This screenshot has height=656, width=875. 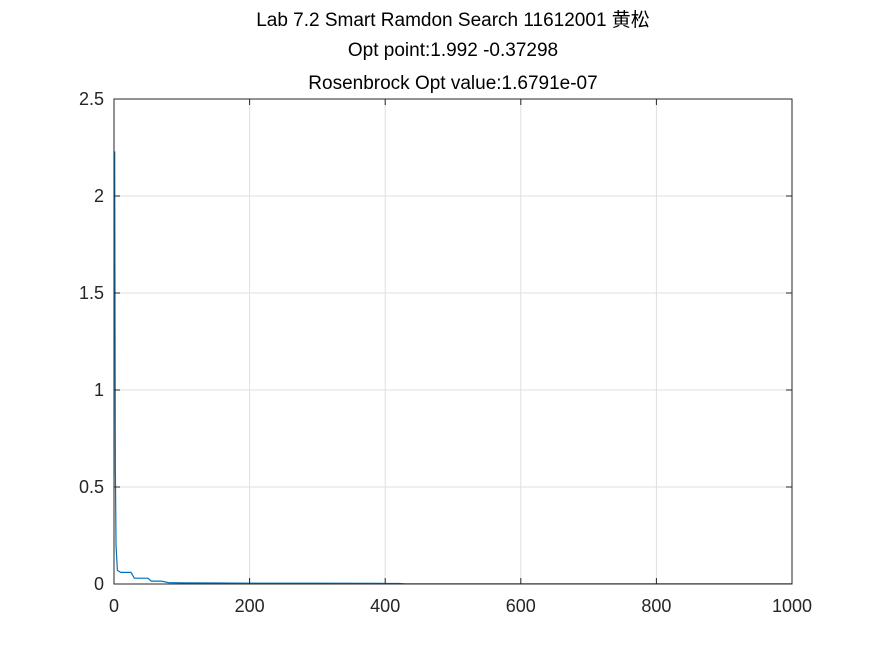 What do you see at coordinates (99, 584) in the screenshot?
I see `y-tick-label: 0` at bounding box center [99, 584].